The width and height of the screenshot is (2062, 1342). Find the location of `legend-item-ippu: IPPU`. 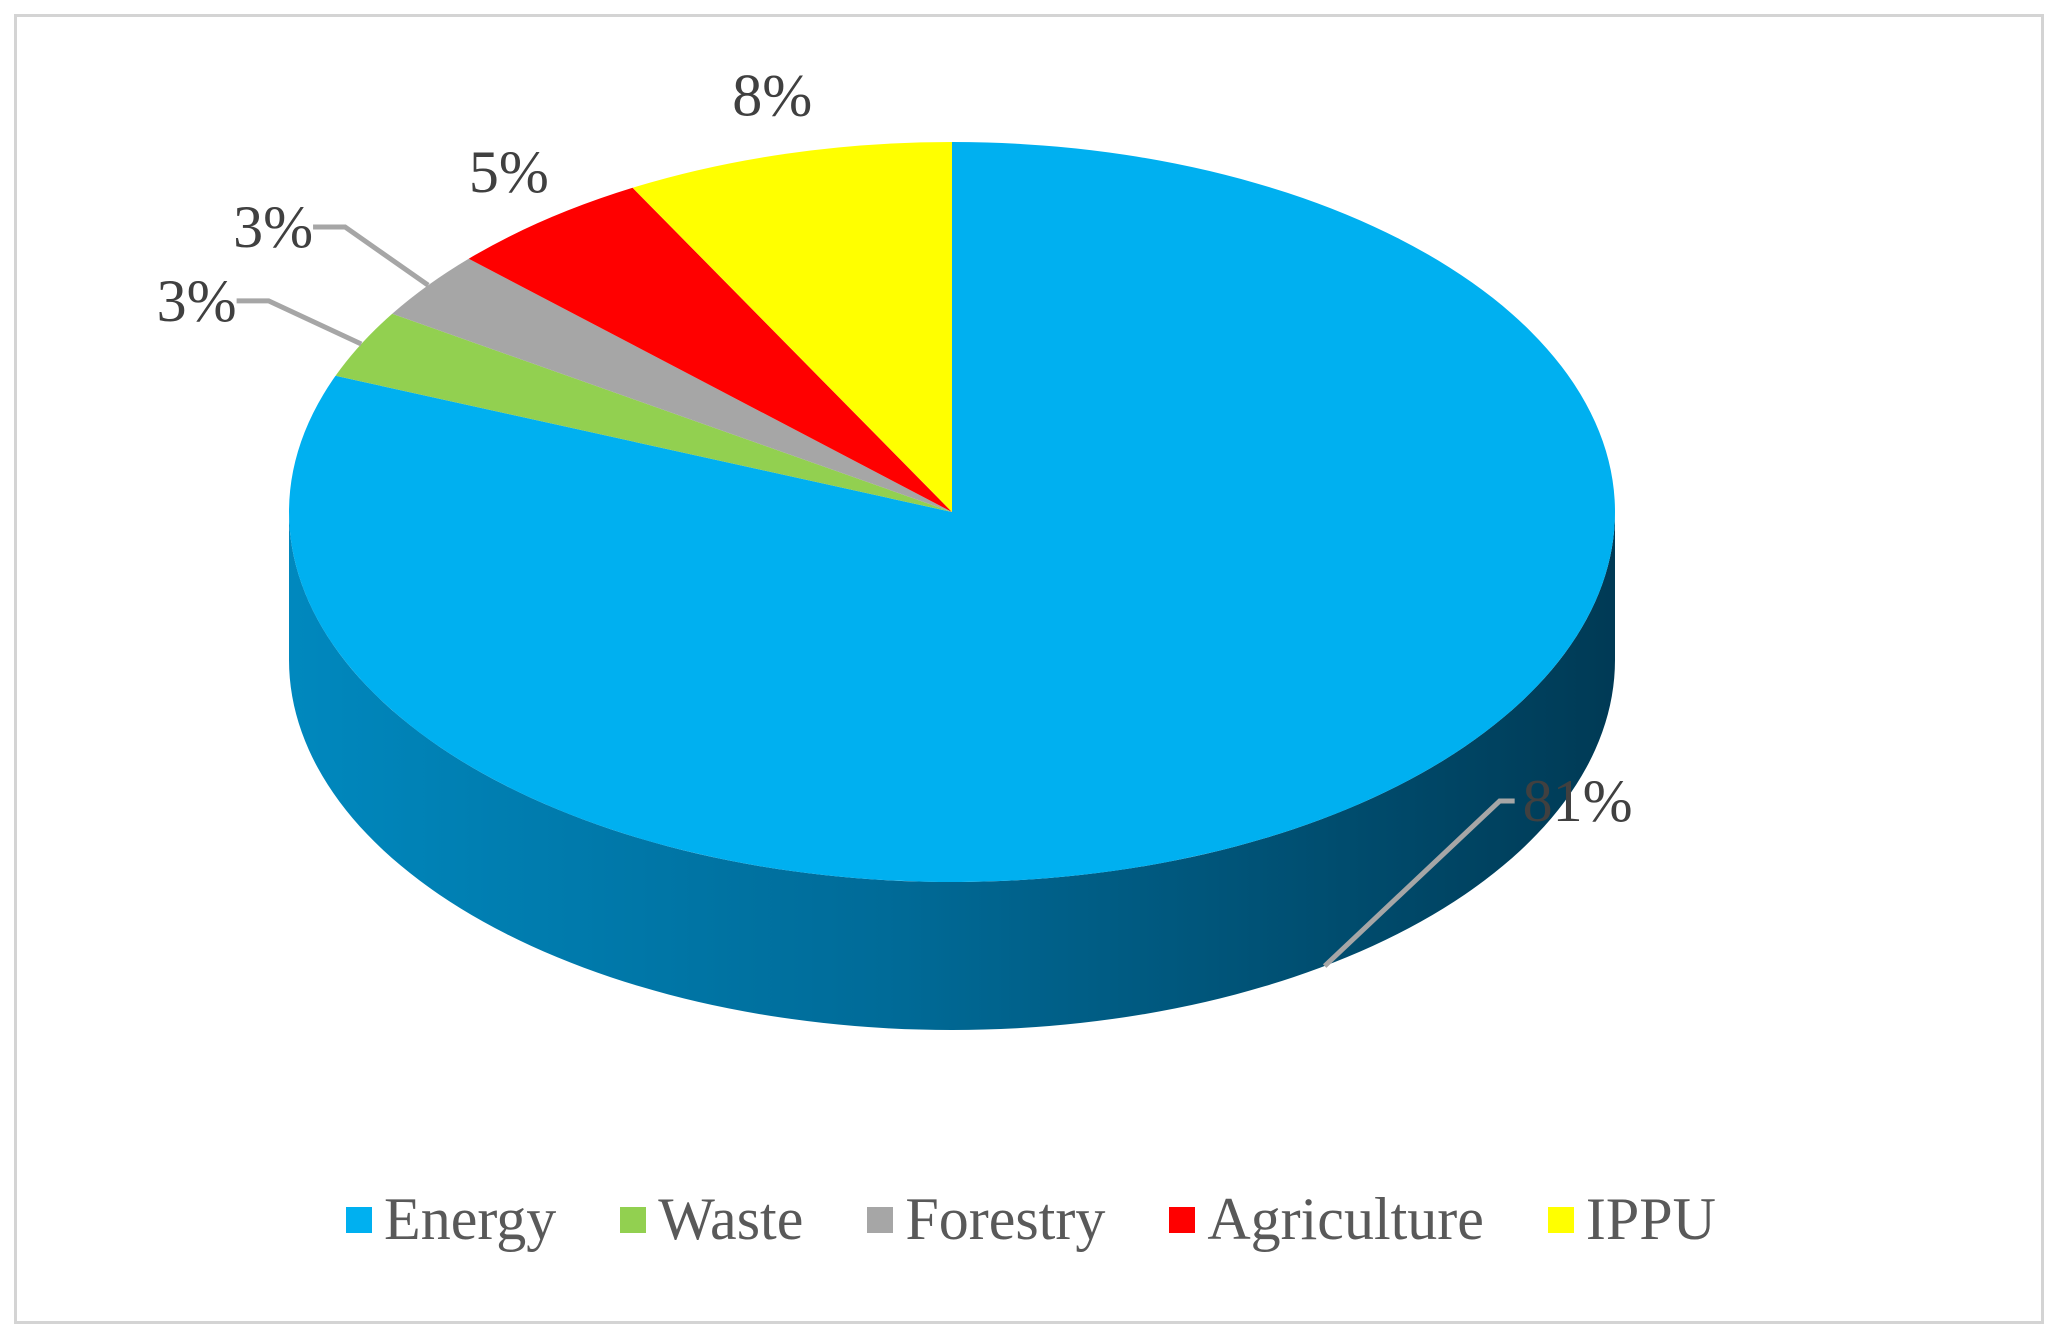

legend-item-ippu: IPPU is located at coordinates (1631, 1219).